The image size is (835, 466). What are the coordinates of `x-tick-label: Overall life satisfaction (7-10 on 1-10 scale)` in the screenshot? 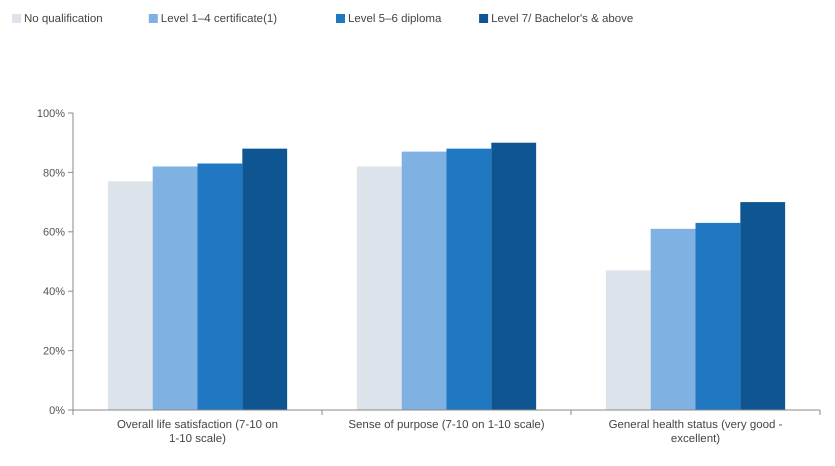 It's located at (197, 432).